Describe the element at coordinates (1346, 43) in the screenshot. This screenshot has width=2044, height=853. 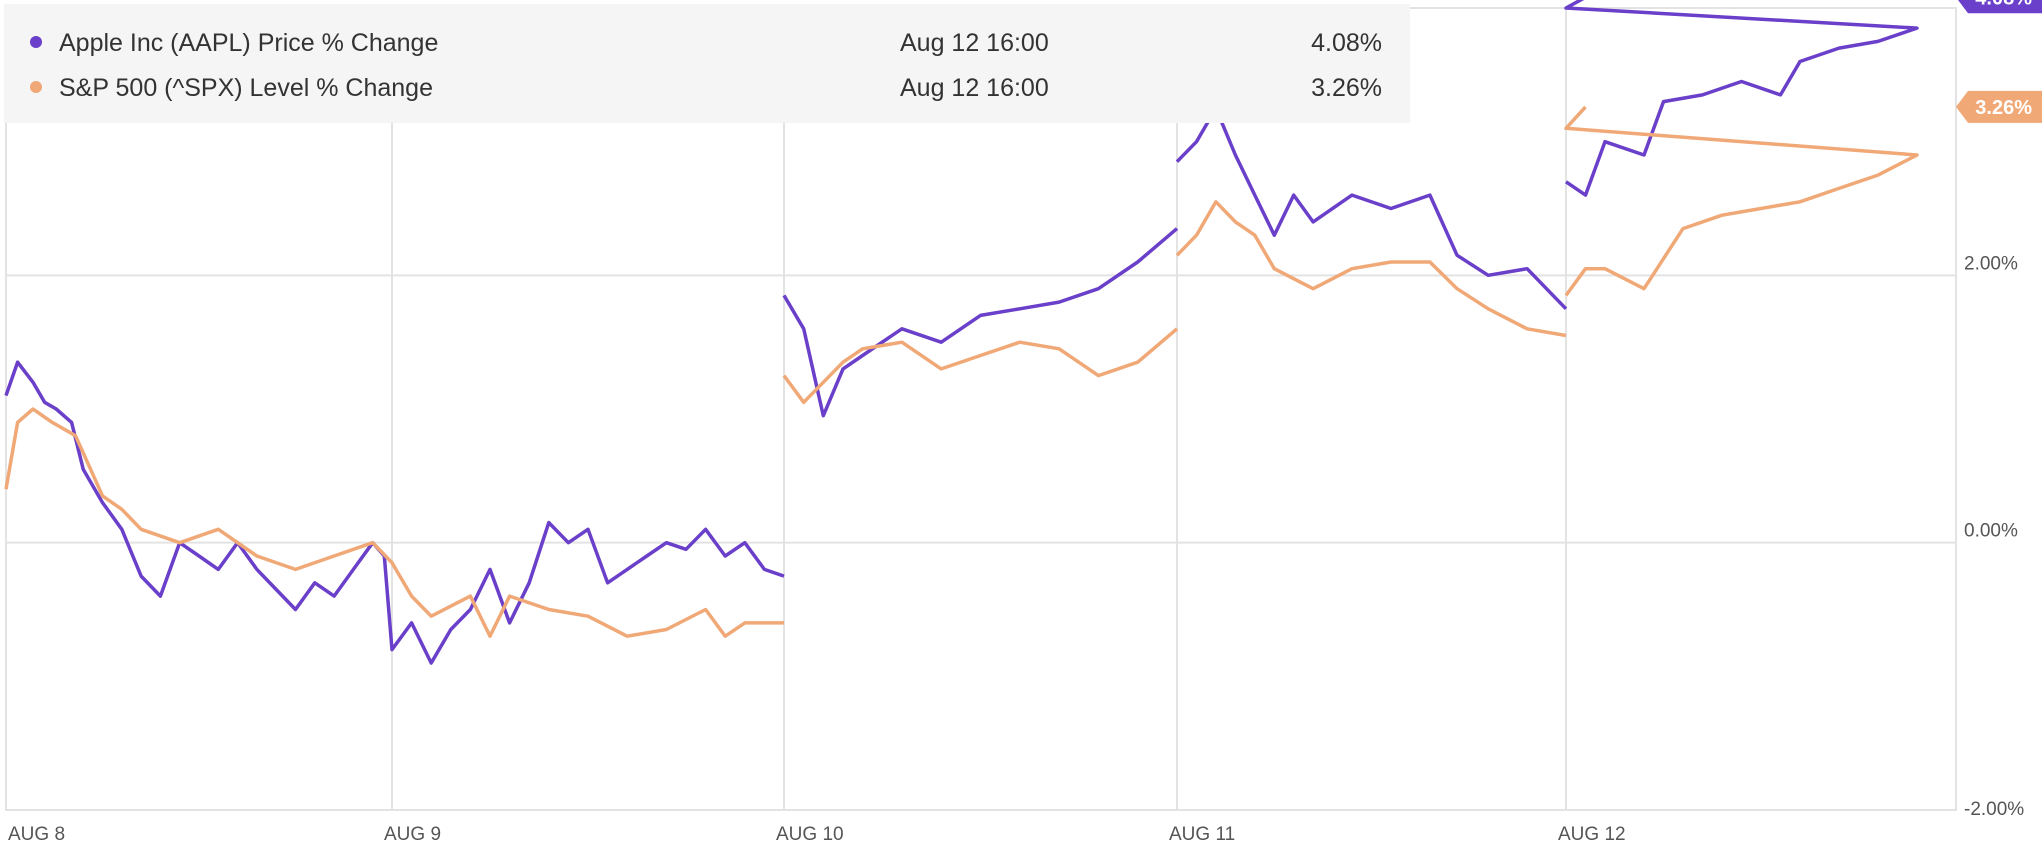
I see `legend-value: 4.08%` at that location.